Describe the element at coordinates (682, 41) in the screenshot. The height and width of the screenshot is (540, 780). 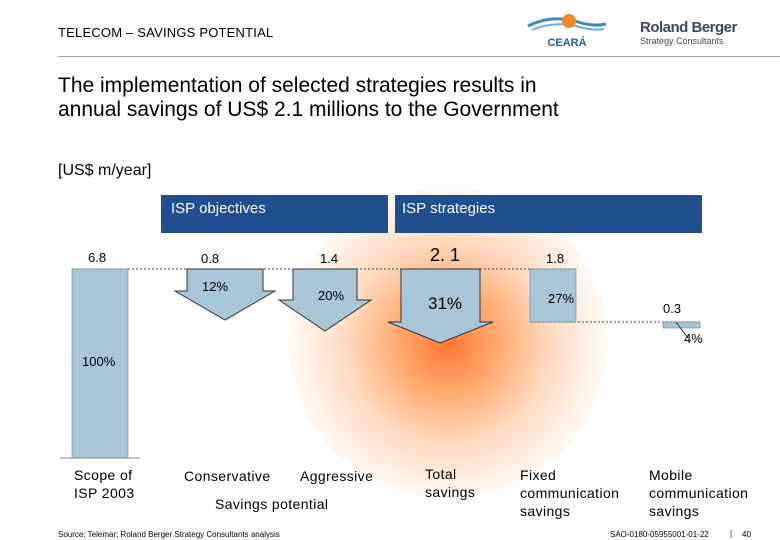
I see `rb-logo-line2: Strategy Consultants` at that location.